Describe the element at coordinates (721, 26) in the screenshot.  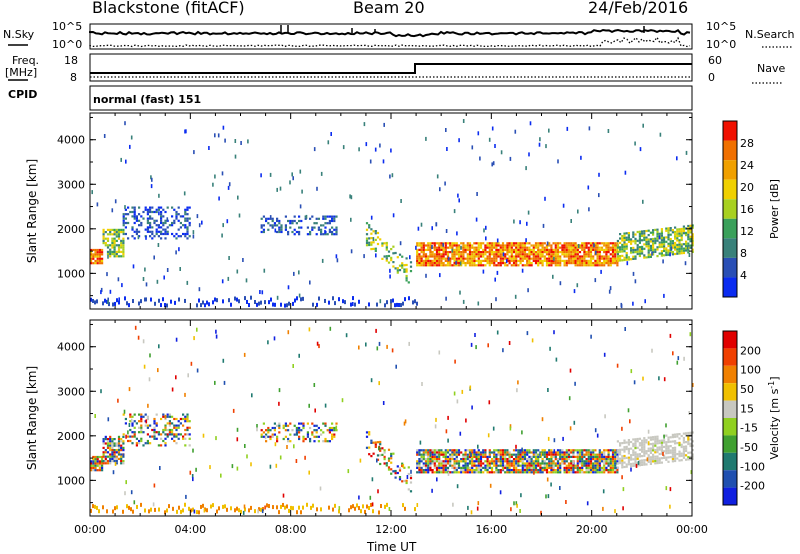
I see `nsearch-tick-high: 10^5` at that location.